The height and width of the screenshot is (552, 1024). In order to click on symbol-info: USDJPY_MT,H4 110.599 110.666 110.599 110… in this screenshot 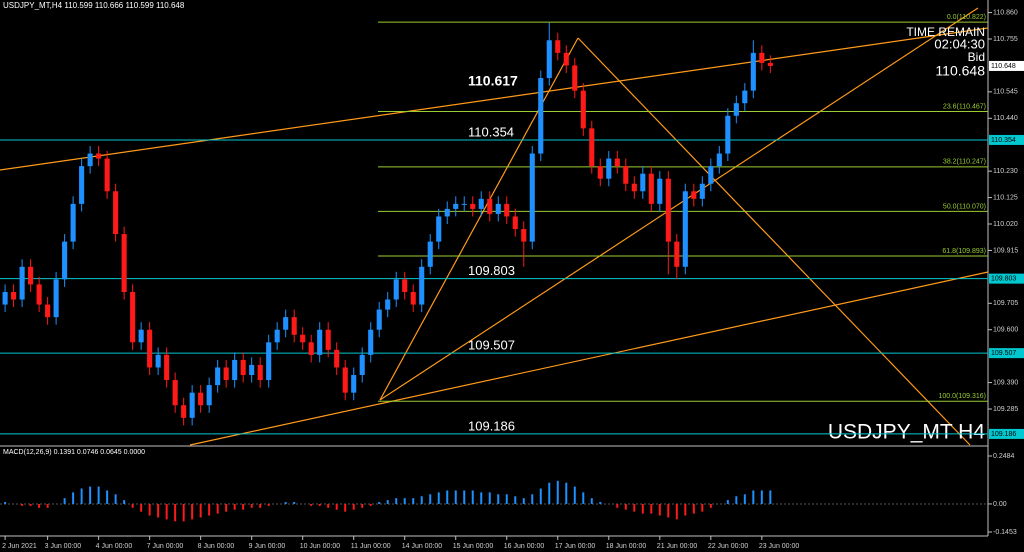, I will do `click(94, 5)`.